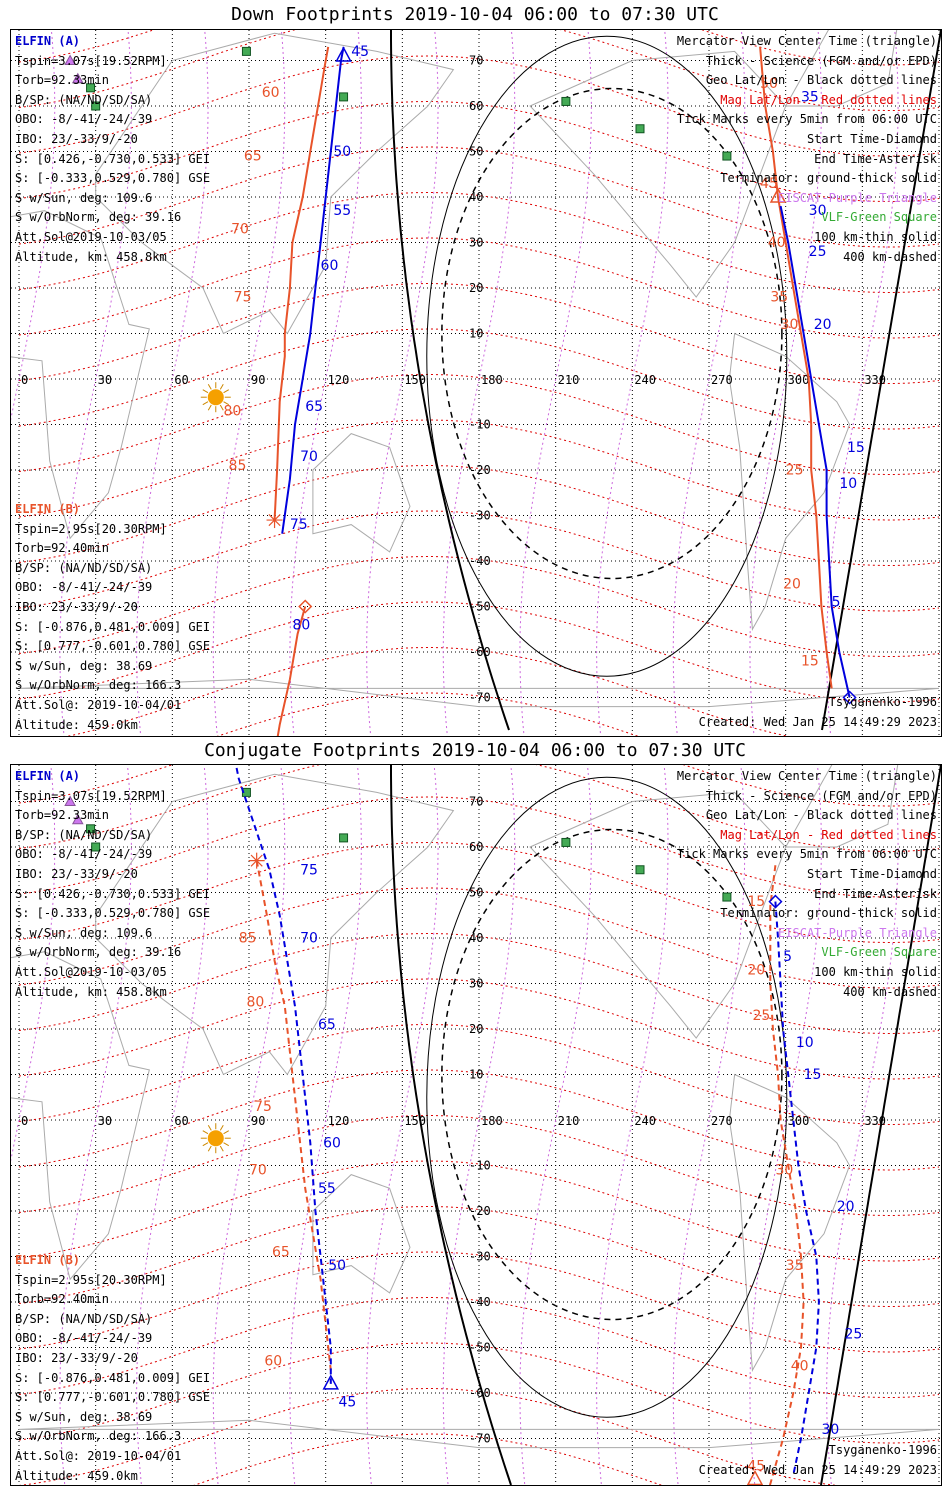 The width and height of the screenshot is (950, 1500). I want to click on elfin-a-track-east-start-diamond, so click(849, 697).